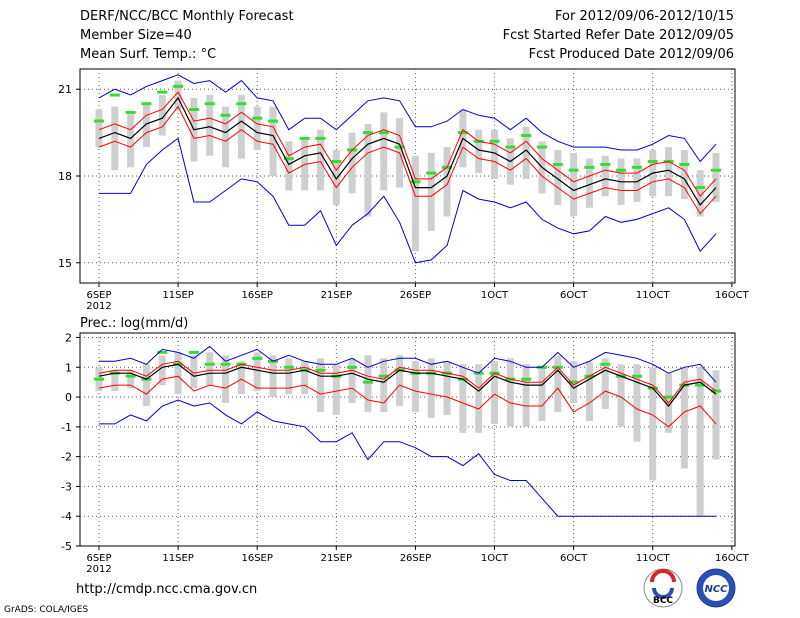 This screenshot has height=618, width=800. Describe the element at coordinates (65, 263) in the screenshot. I see `temp-ytick-label: 15` at that location.